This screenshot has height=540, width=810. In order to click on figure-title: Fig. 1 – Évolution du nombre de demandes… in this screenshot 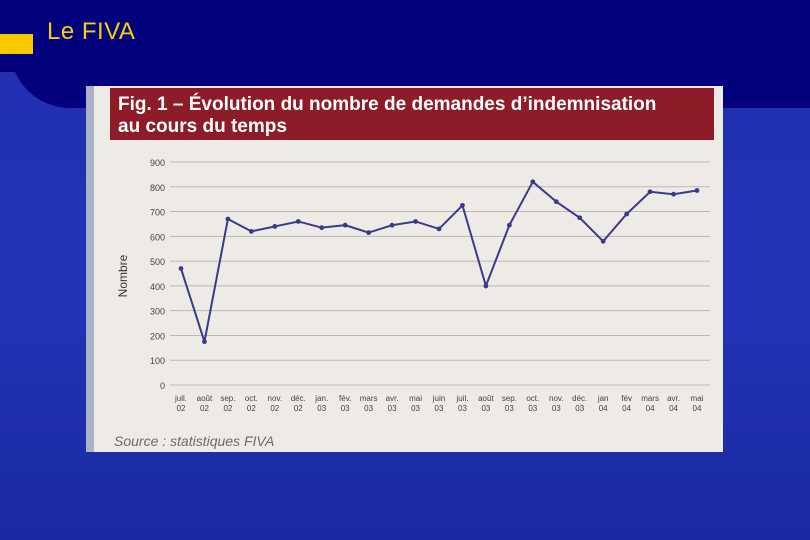, I will do `click(418, 116)`.